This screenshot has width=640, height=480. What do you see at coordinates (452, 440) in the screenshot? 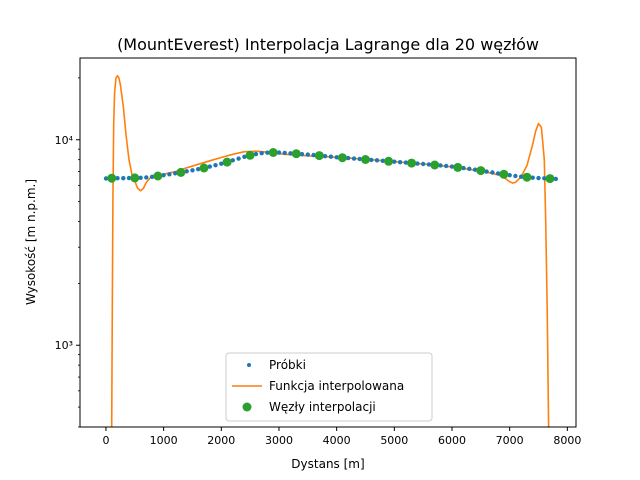
I see `x-tick-label: 6000` at bounding box center [452, 440].